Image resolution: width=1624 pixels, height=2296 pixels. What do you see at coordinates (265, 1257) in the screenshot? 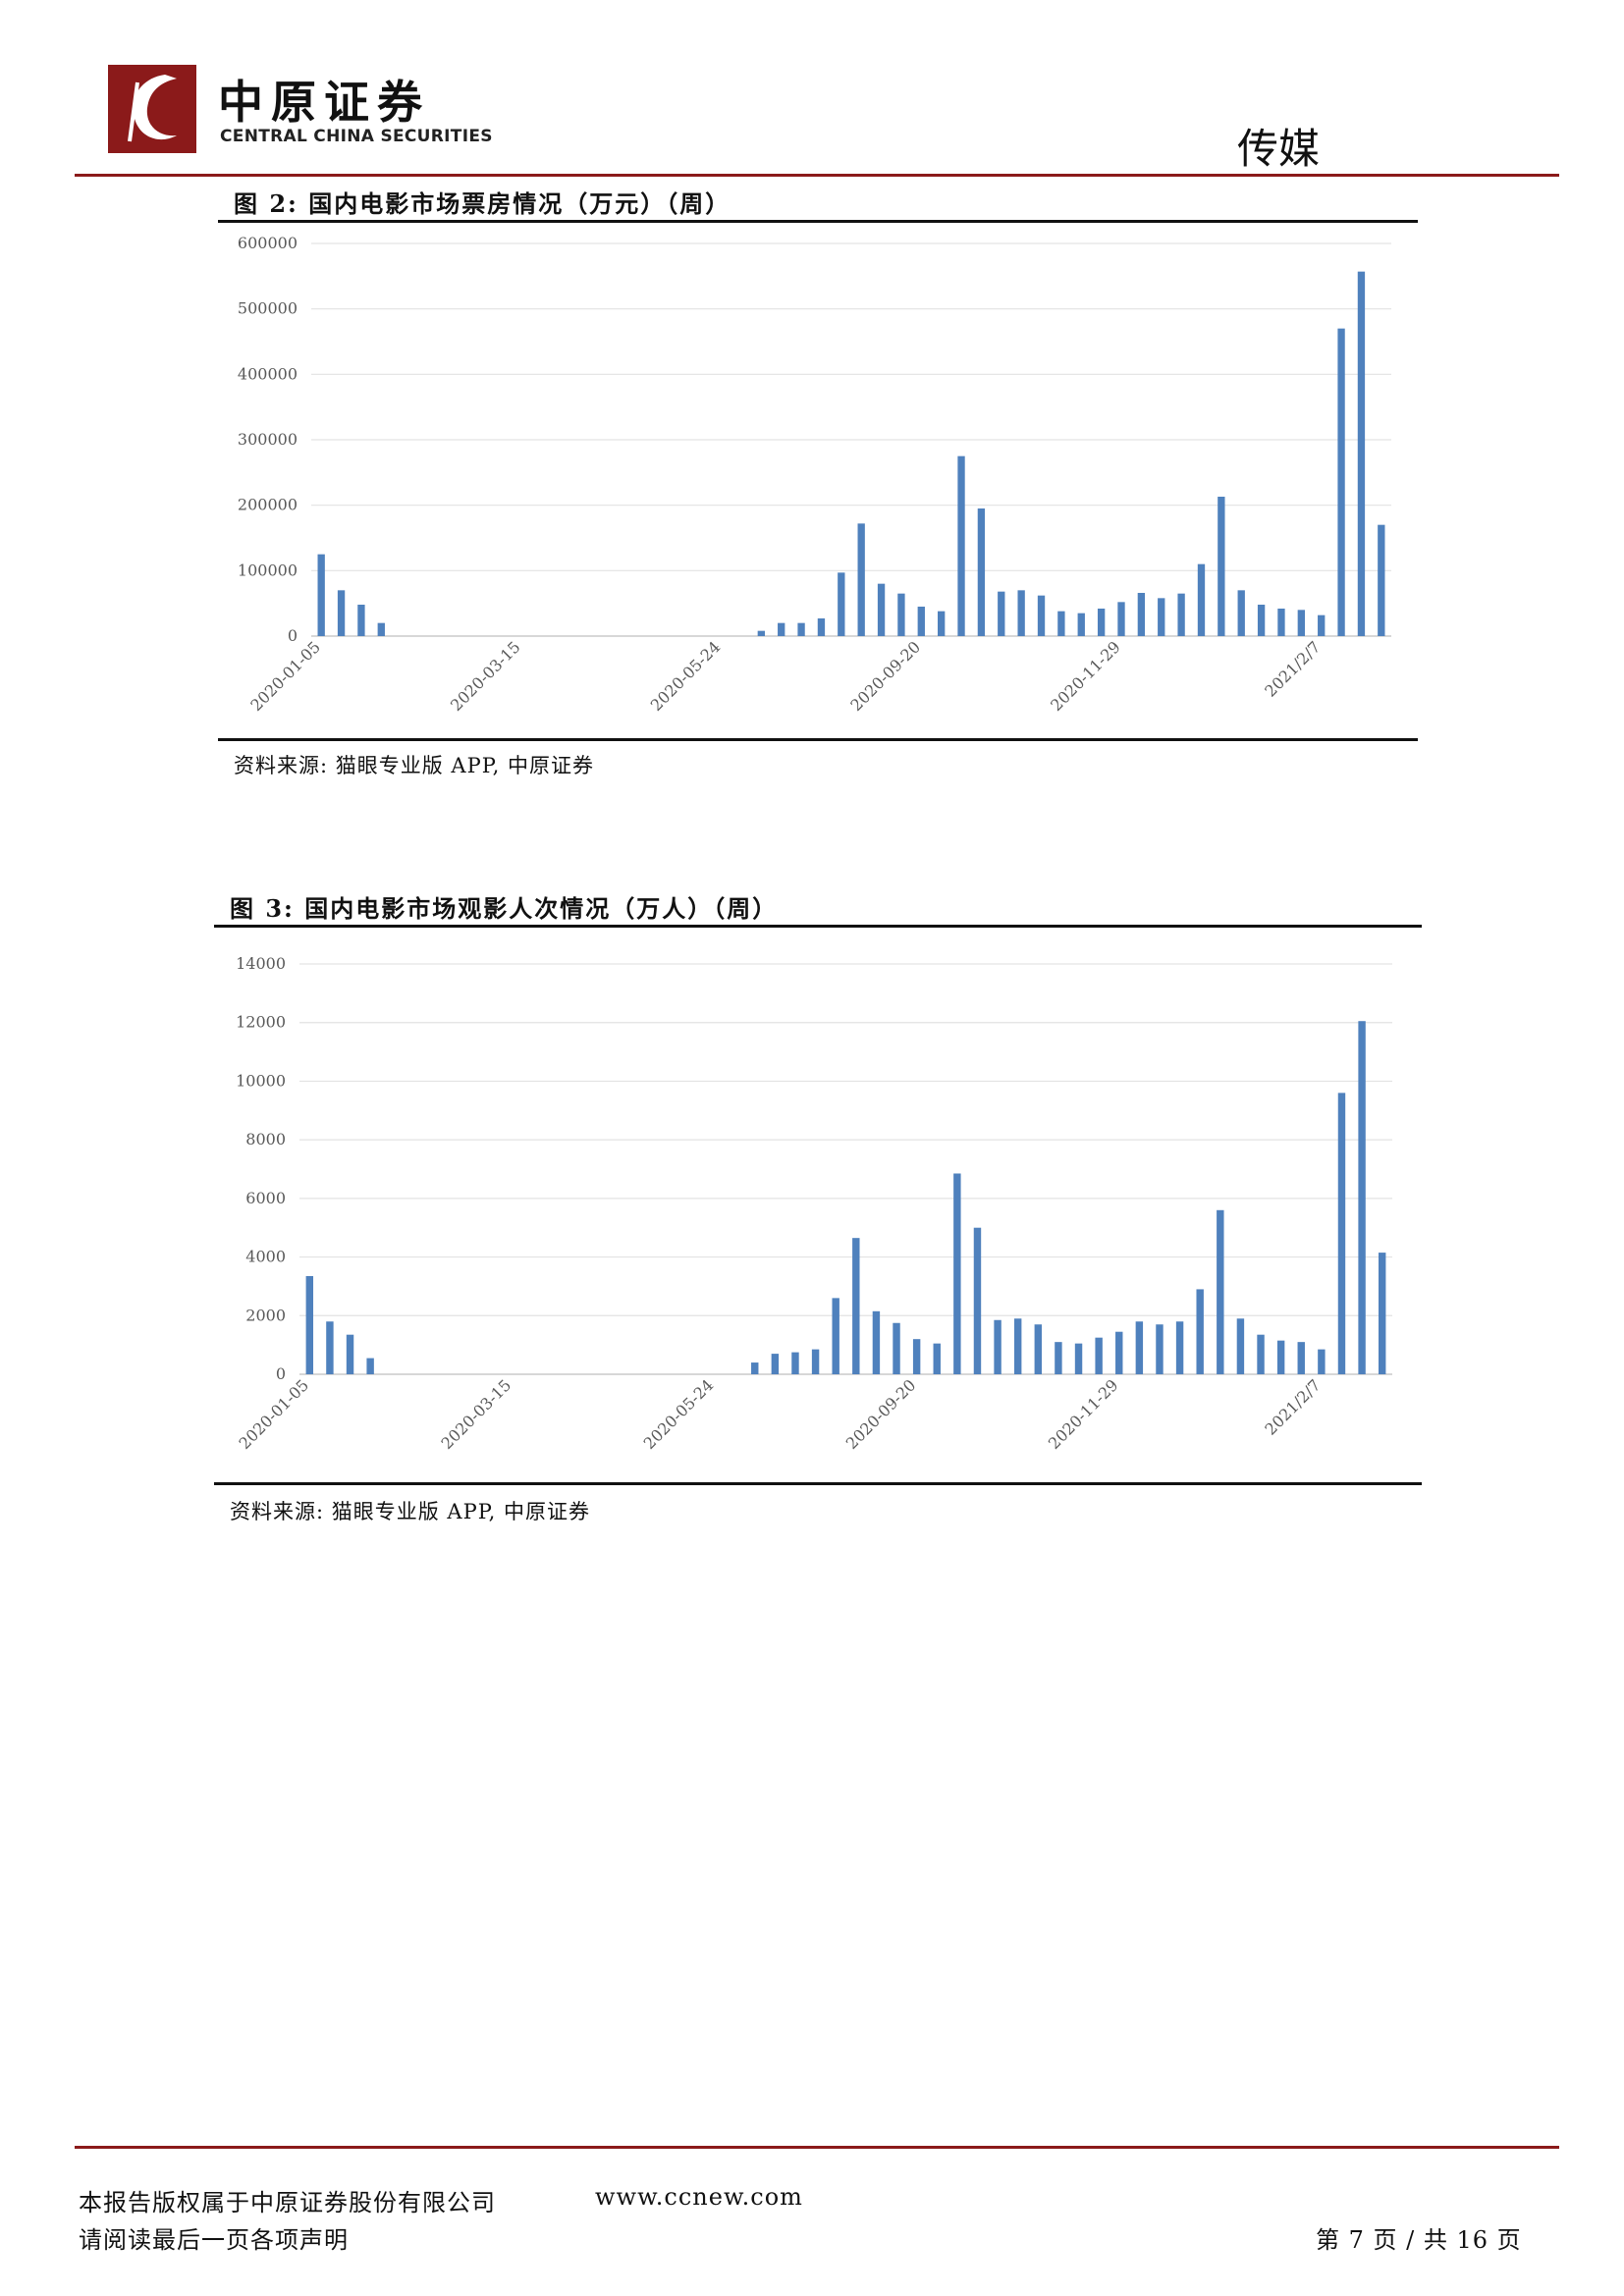
I see `y-tick-label: 4000` at bounding box center [265, 1257].